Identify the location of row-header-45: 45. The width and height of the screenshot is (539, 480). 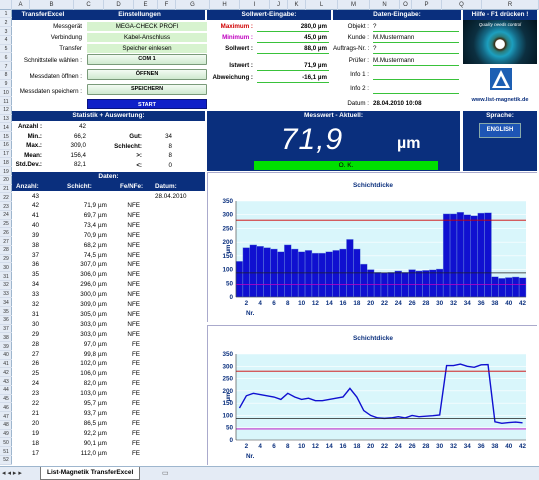
(6, 399).